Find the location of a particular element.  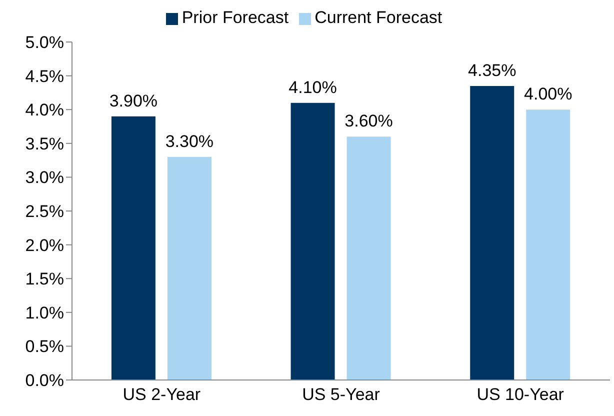

y-tick-label: 0.0% is located at coordinates (44, 380).